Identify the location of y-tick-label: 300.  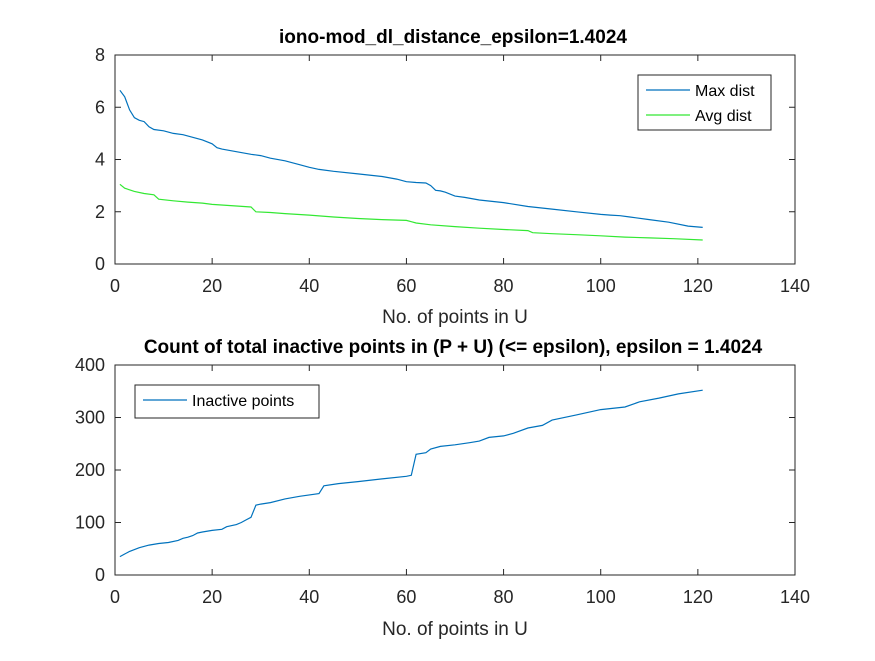
(90, 418).